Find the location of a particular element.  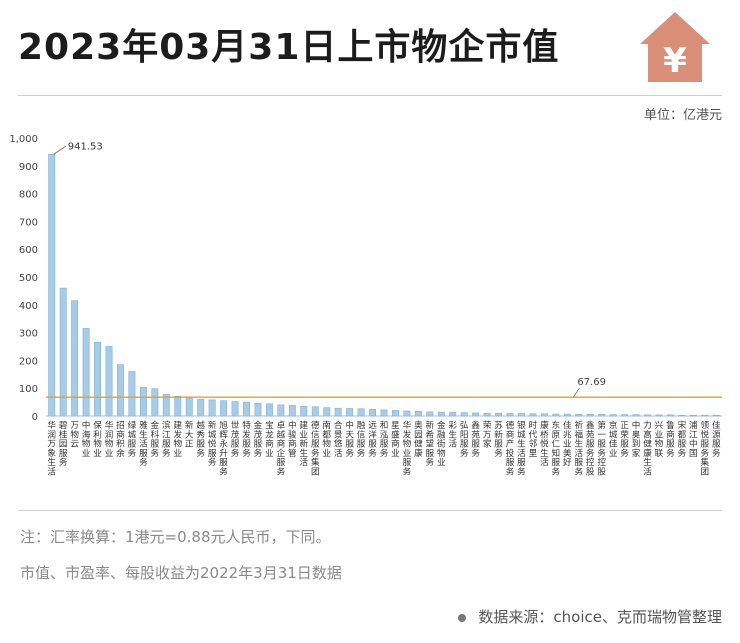

x-tick-char: 旭 is located at coordinates (223, 425).